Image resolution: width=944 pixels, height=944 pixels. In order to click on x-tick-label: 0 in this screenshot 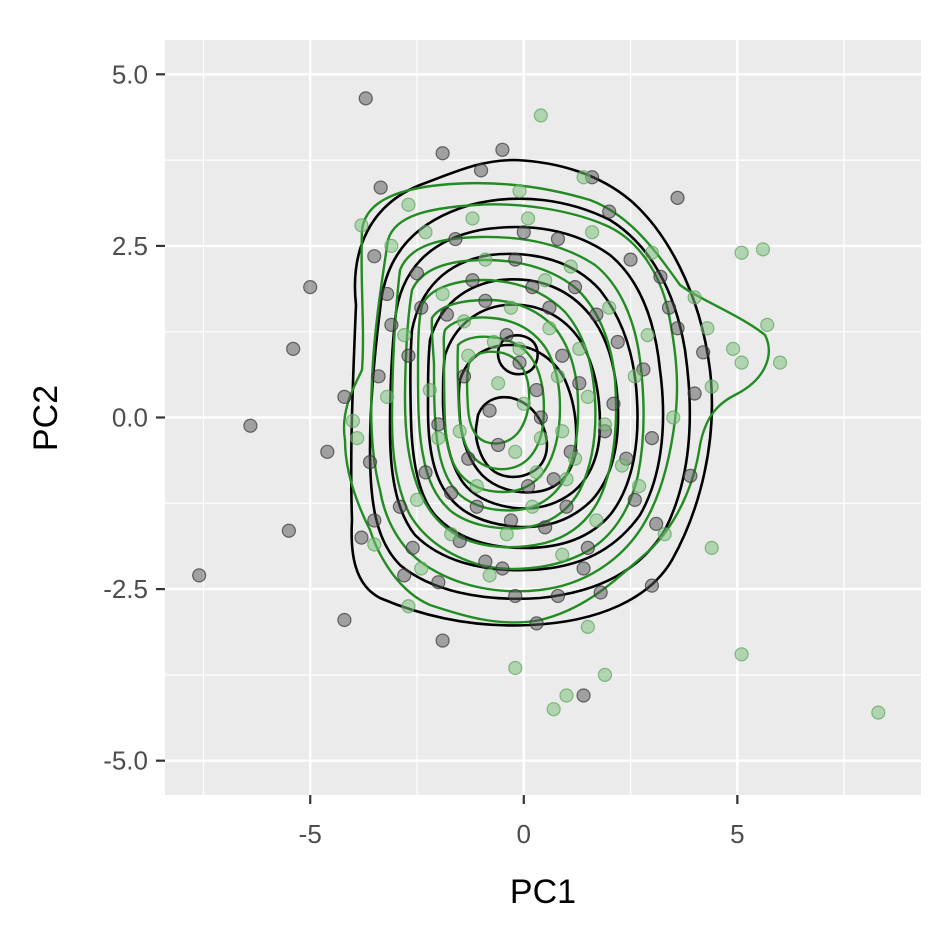, I will do `click(524, 834)`.